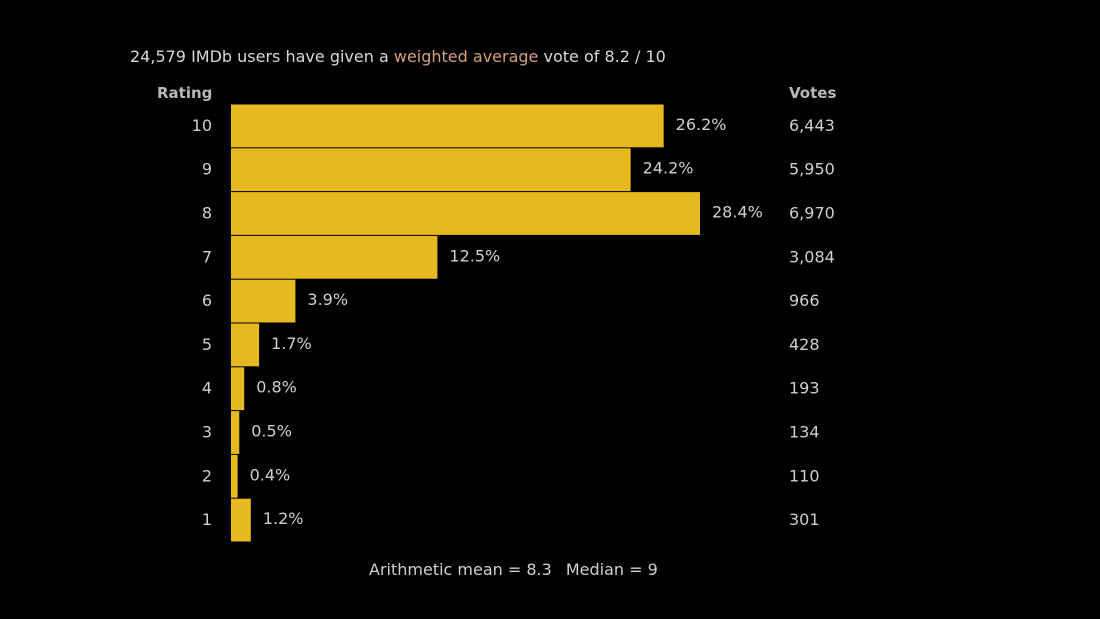 The height and width of the screenshot is (619, 1100). What do you see at coordinates (185, 93) in the screenshot?
I see `rating-column-header: Rating` at bounding box center [185, 93].